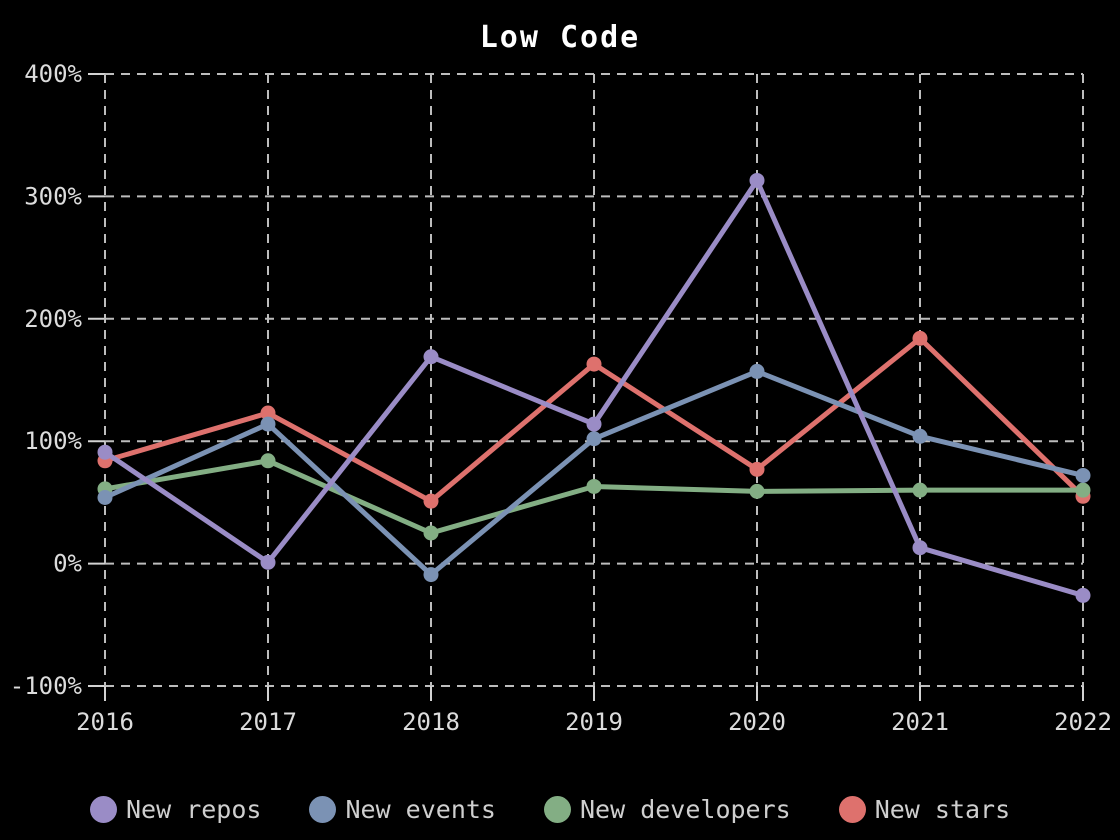 This screenshot has height=840, width=1120. What do you see at coordinates (53, 196) in the screenshot?
I see `y-tick-label: 300%` at bounding box center [53, 196].